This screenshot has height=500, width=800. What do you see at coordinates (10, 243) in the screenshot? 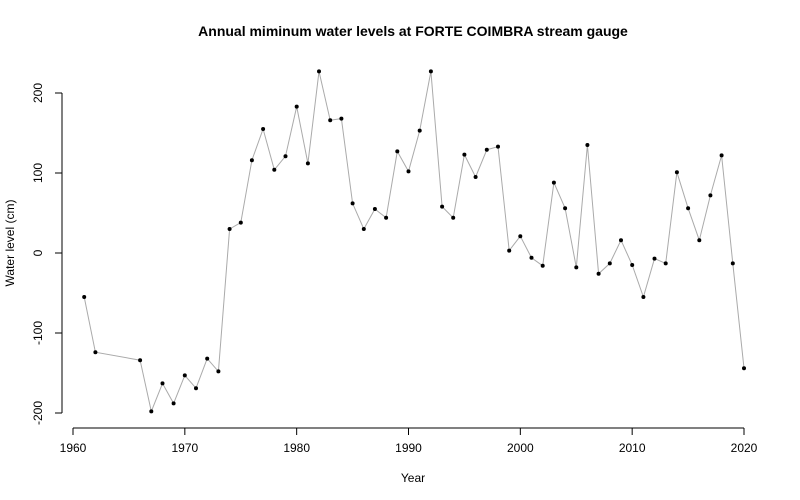
I see `y-axis-label: Water level (cm)` at bounding box center [10, 243].